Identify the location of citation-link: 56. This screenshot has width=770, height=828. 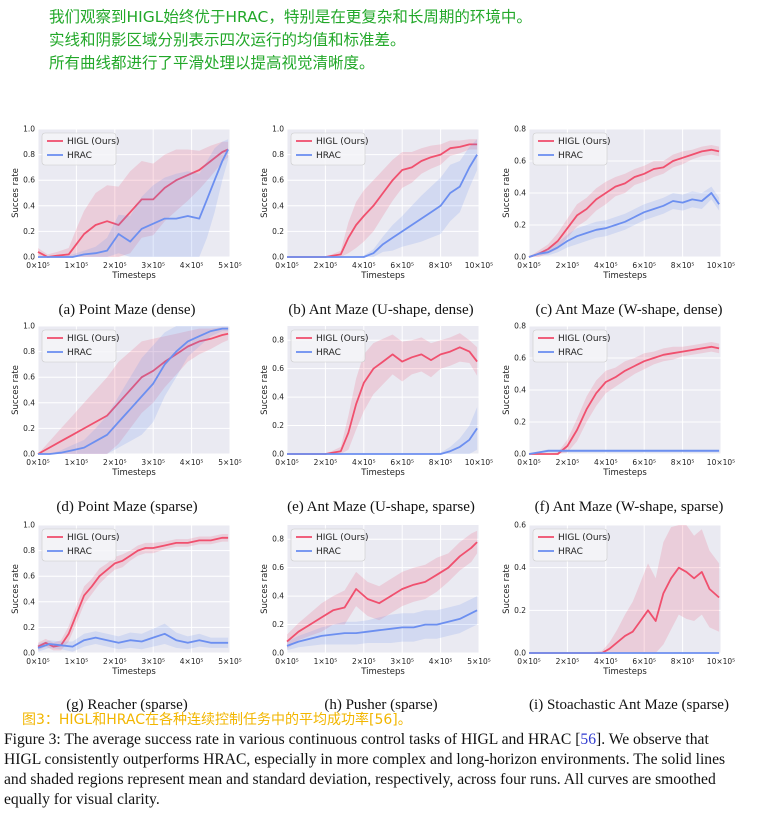
(588, 739).